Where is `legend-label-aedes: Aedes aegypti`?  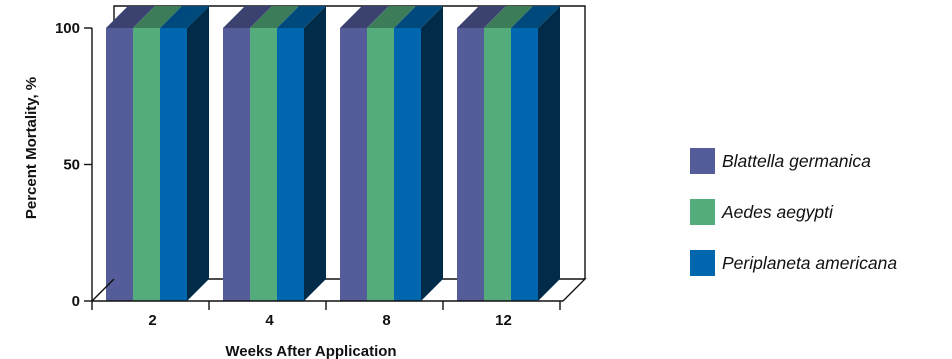
legend-label-aedes: Aedes aegypti is located at coordinates (777, 212).